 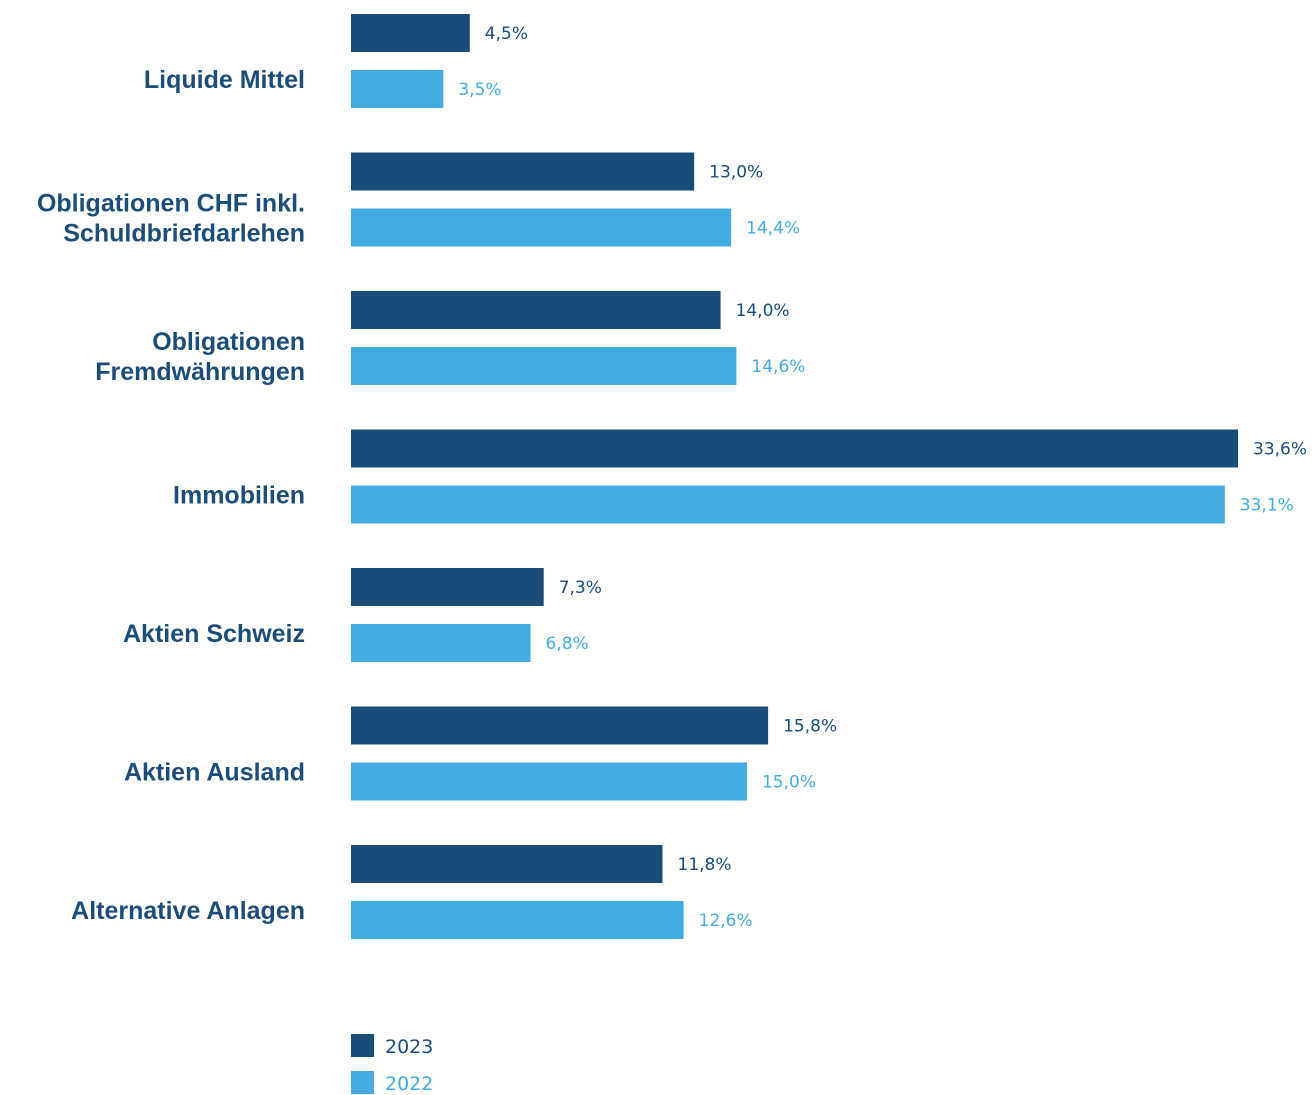 I want to click on value-label: 14,6%, so click(x=778, y=367).